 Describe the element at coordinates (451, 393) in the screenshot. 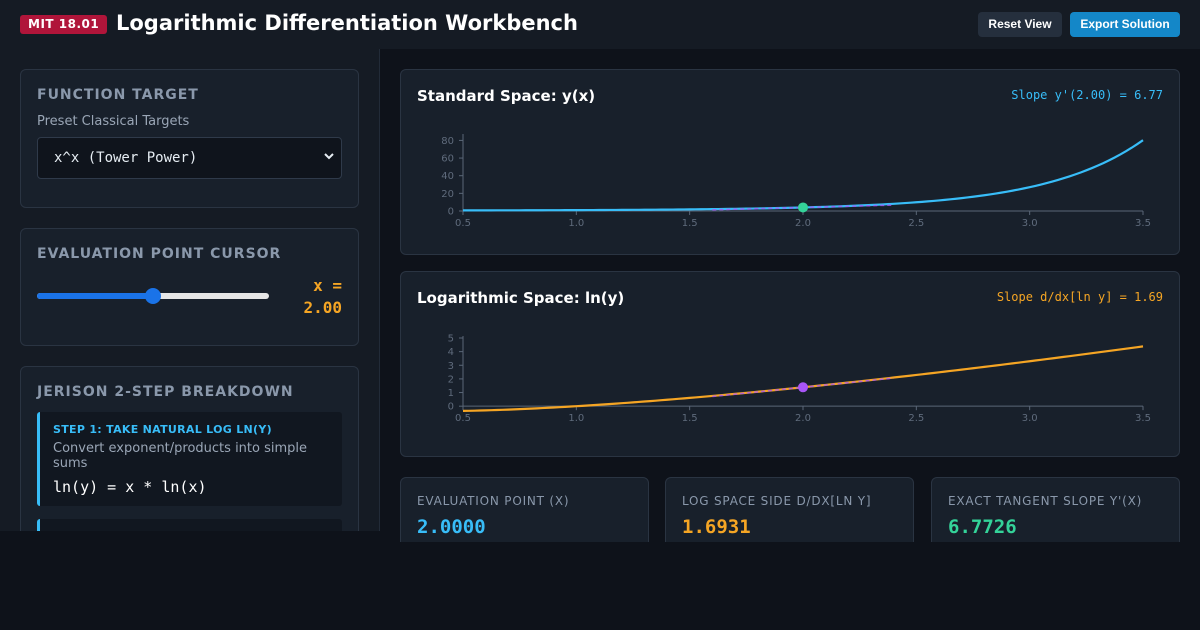

I see `y-tick-label: 1` at that location.